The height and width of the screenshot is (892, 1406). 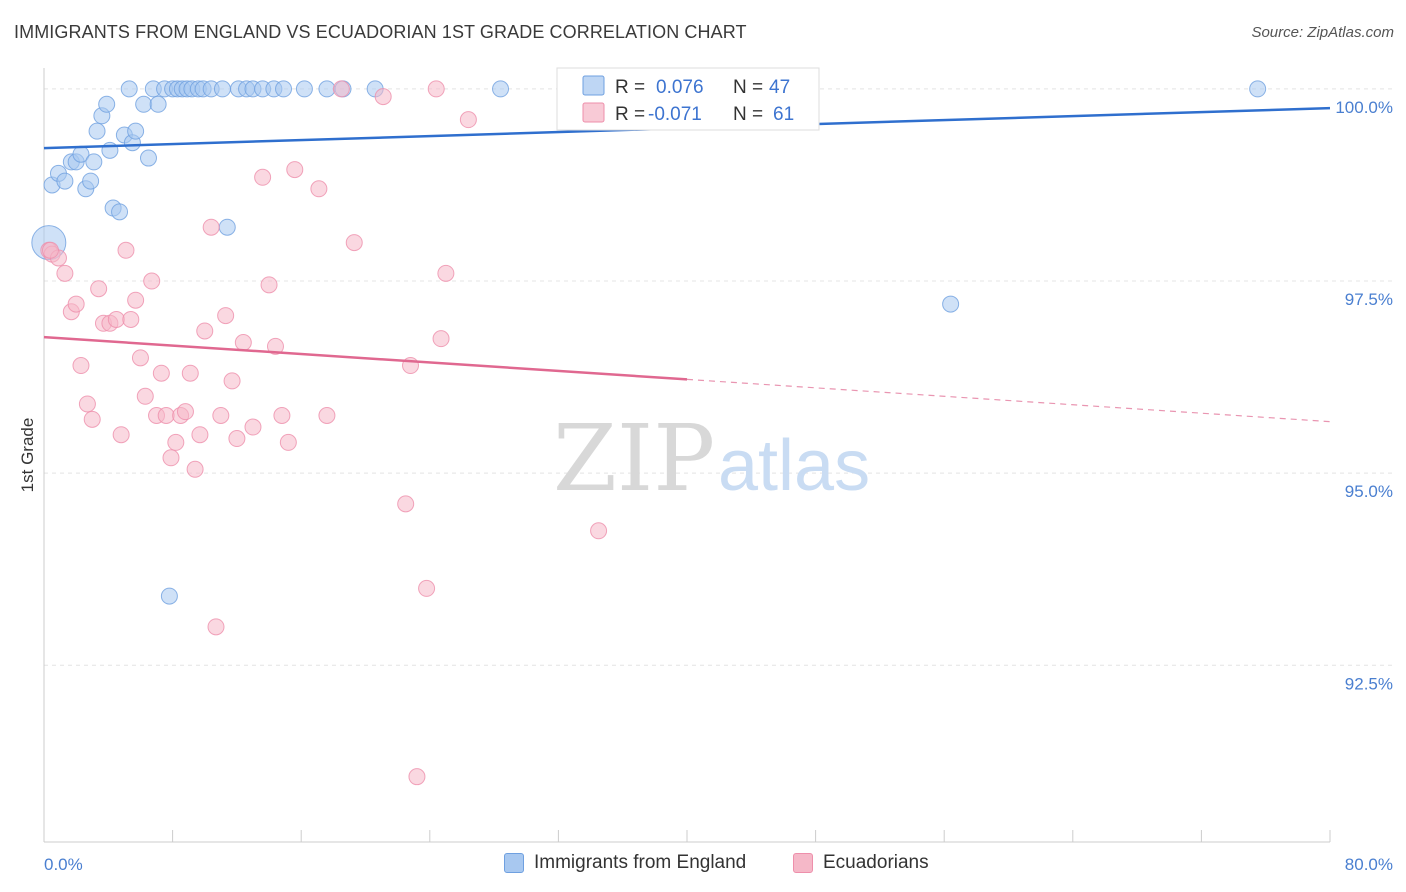 What do you see at coordinates (688, 99) in the screenshot?
I see `correlation-legend: R = 0.076 N = 47 R = -0.071 N = 61` at bounding box center [688, 99].